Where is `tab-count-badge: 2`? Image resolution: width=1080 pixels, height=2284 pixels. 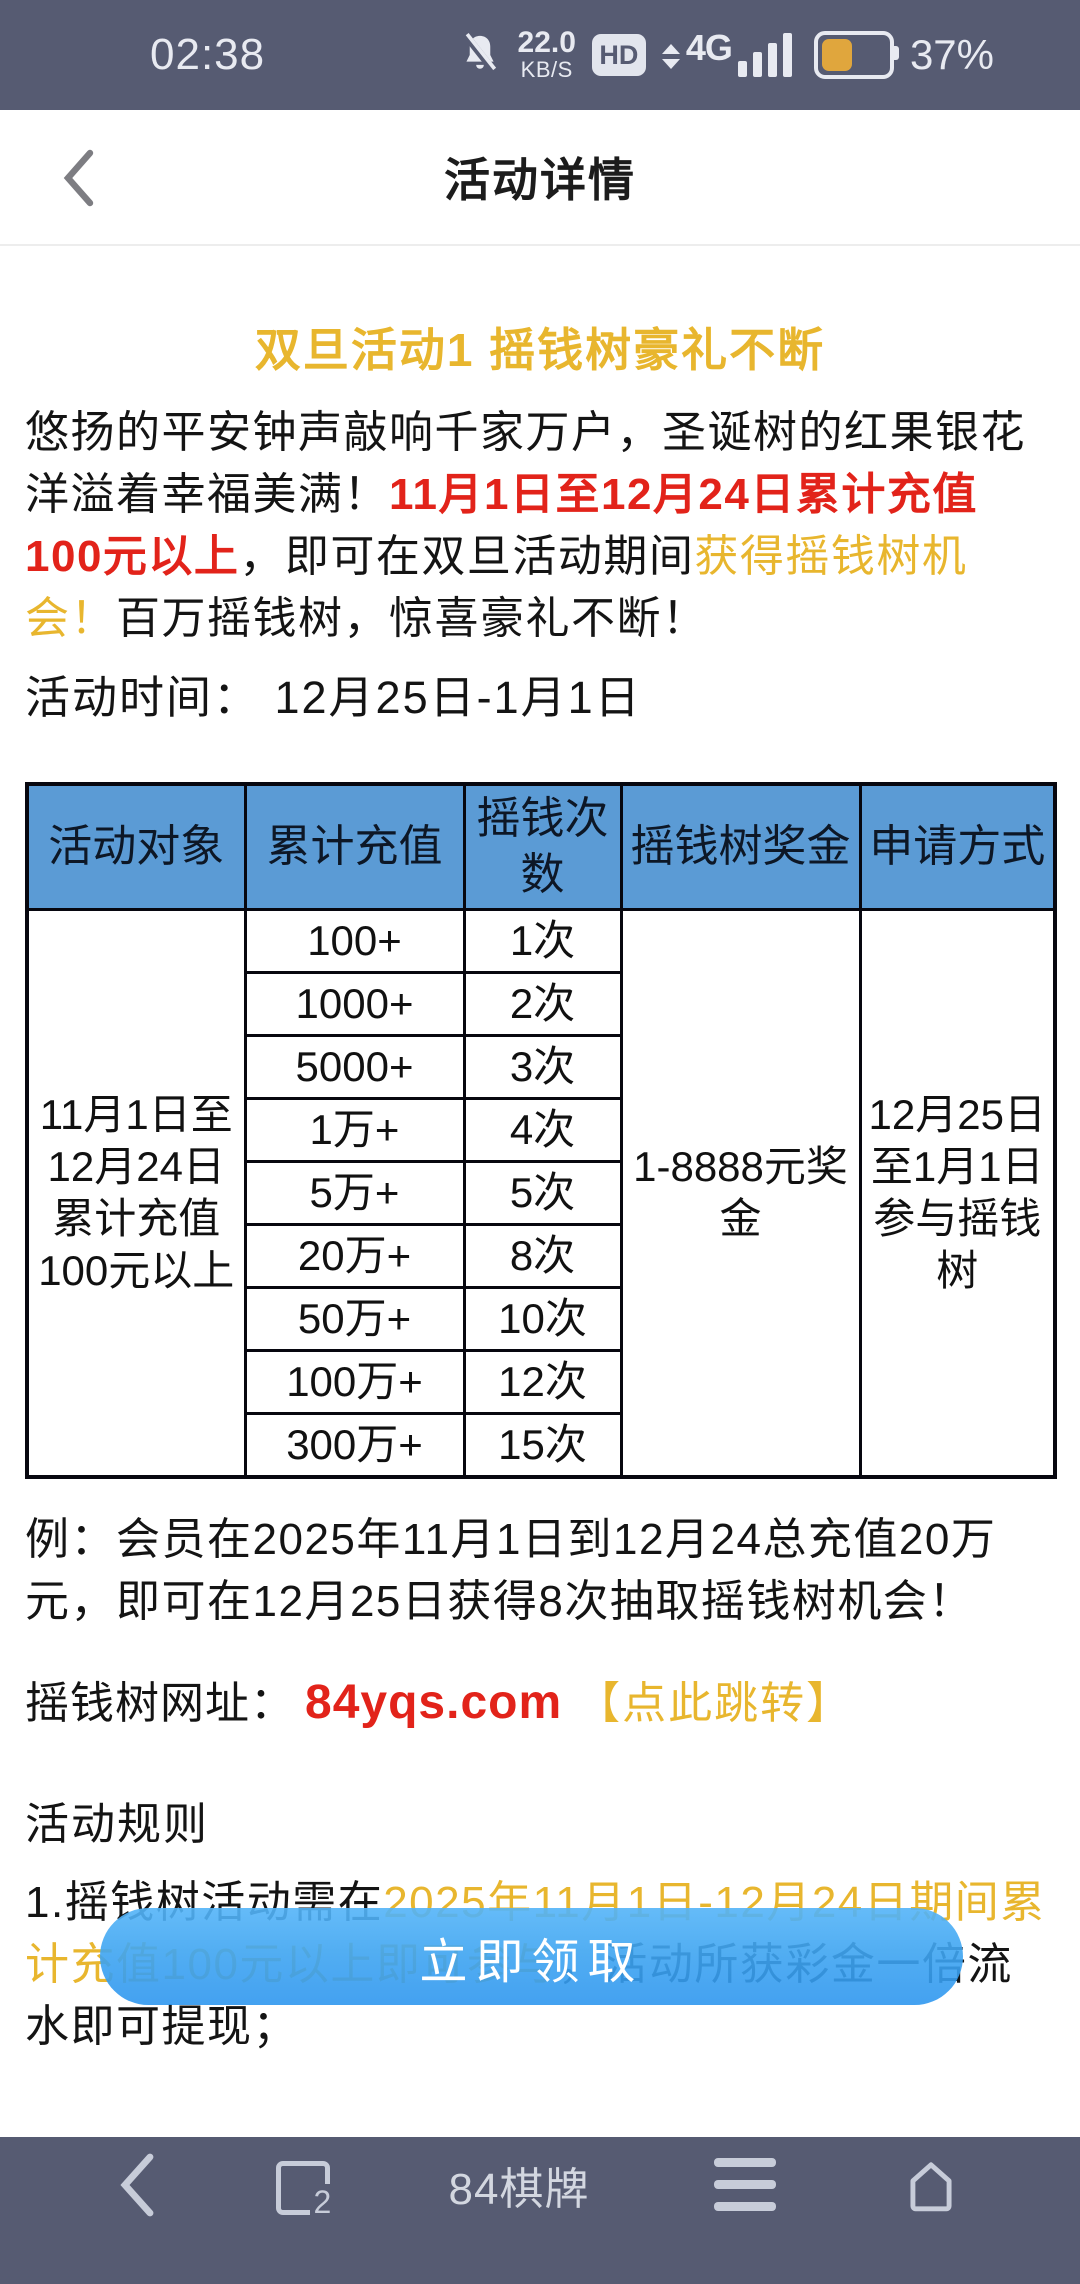
tab-count-badge: 2 is located at coordinates (322, 2202).